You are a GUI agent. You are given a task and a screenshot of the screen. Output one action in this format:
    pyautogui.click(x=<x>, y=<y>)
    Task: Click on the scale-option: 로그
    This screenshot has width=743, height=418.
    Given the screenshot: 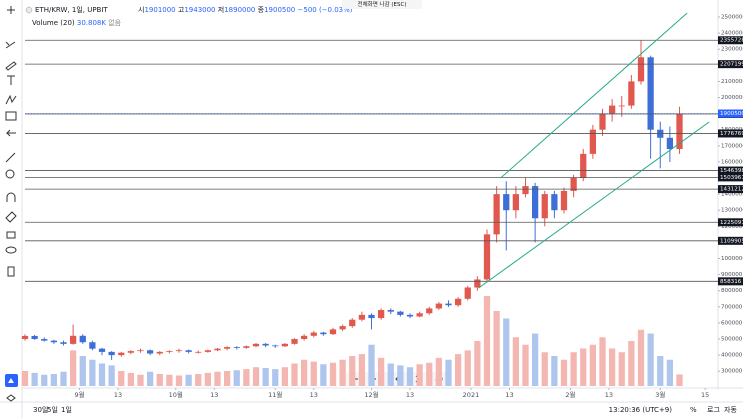 What is the action you would take?
    pyautogui.click(x=713, y=410)
    